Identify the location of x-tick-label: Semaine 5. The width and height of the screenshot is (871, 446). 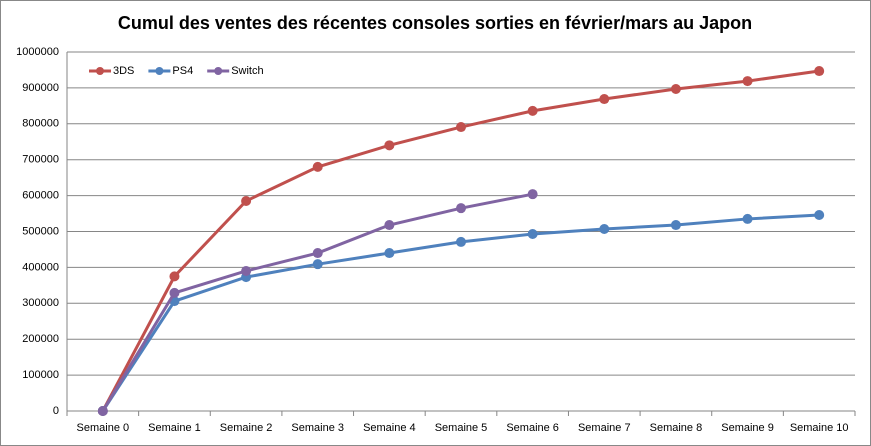
(461, 428).